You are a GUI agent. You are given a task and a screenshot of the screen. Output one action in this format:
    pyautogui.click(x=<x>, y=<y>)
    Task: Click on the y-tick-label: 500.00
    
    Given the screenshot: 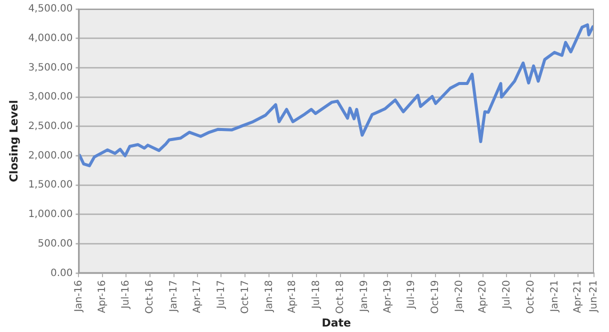 What is the action you would take?
    pyautogui.click(x=55, y=244)
    